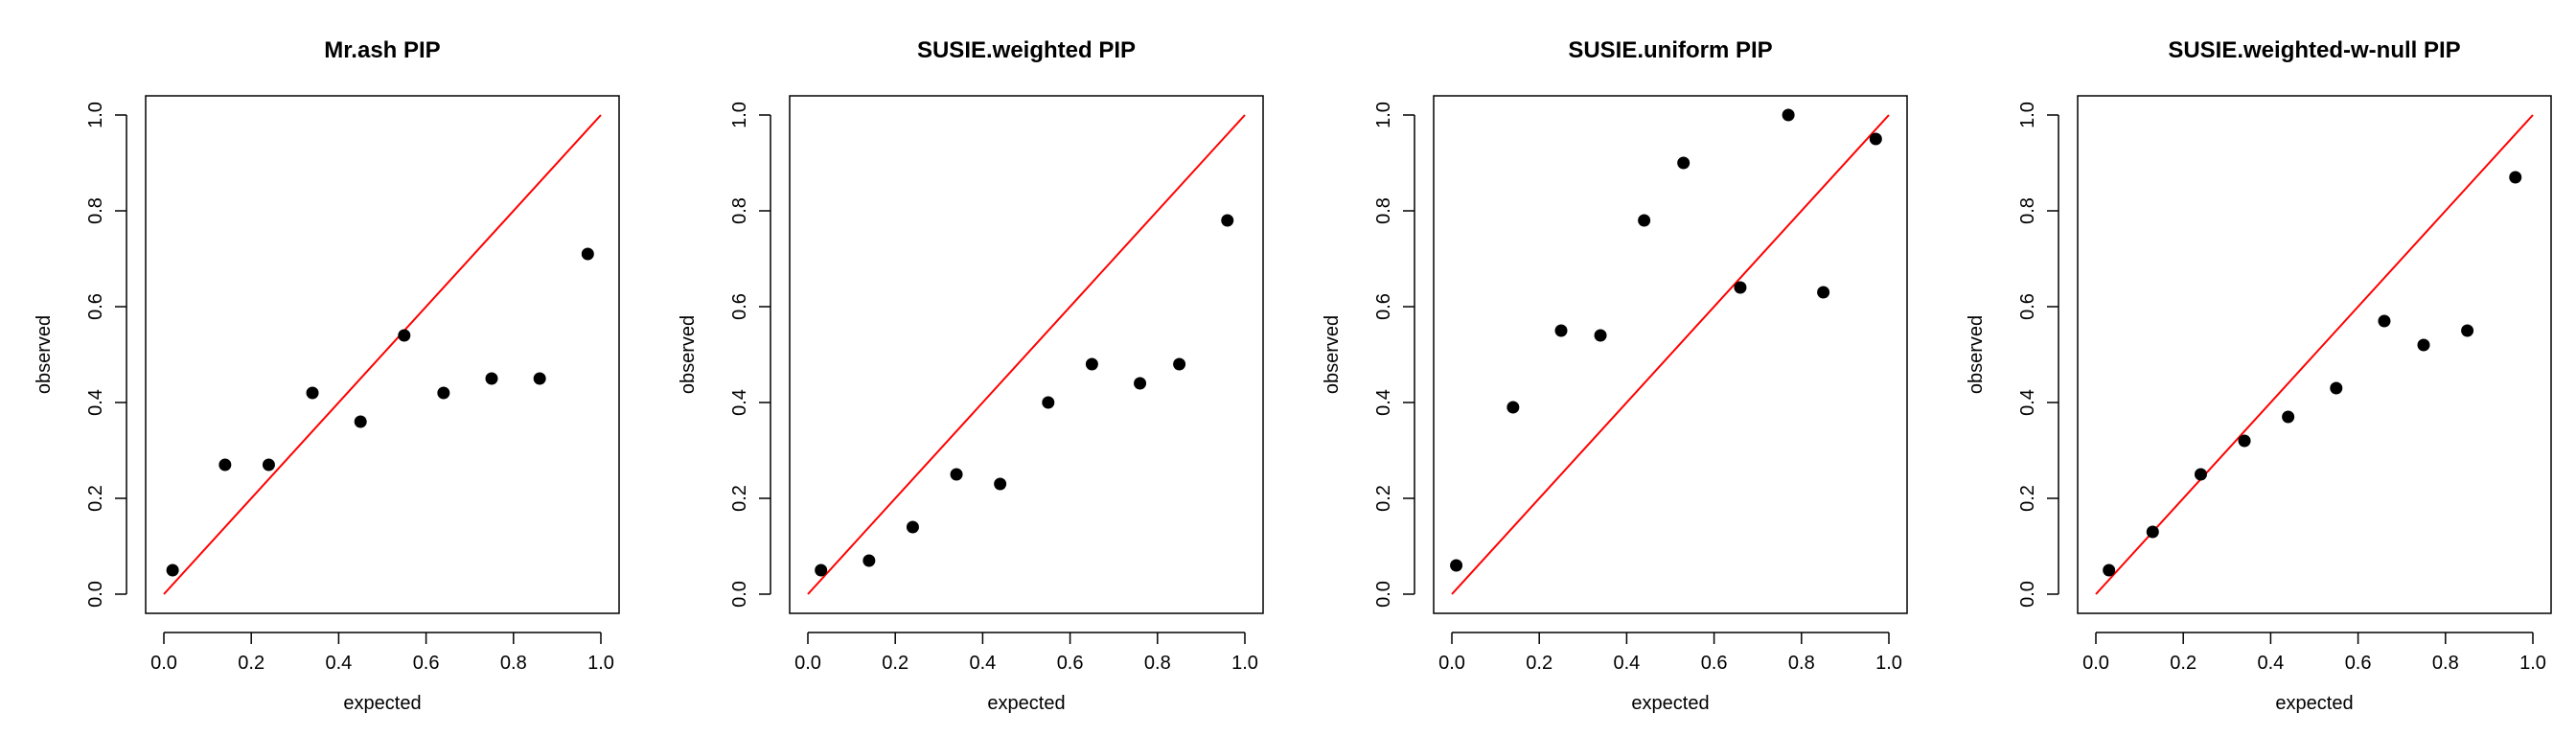  I want to click on chart-title: SUSIE.uniform PIP, so click(1670, 50).